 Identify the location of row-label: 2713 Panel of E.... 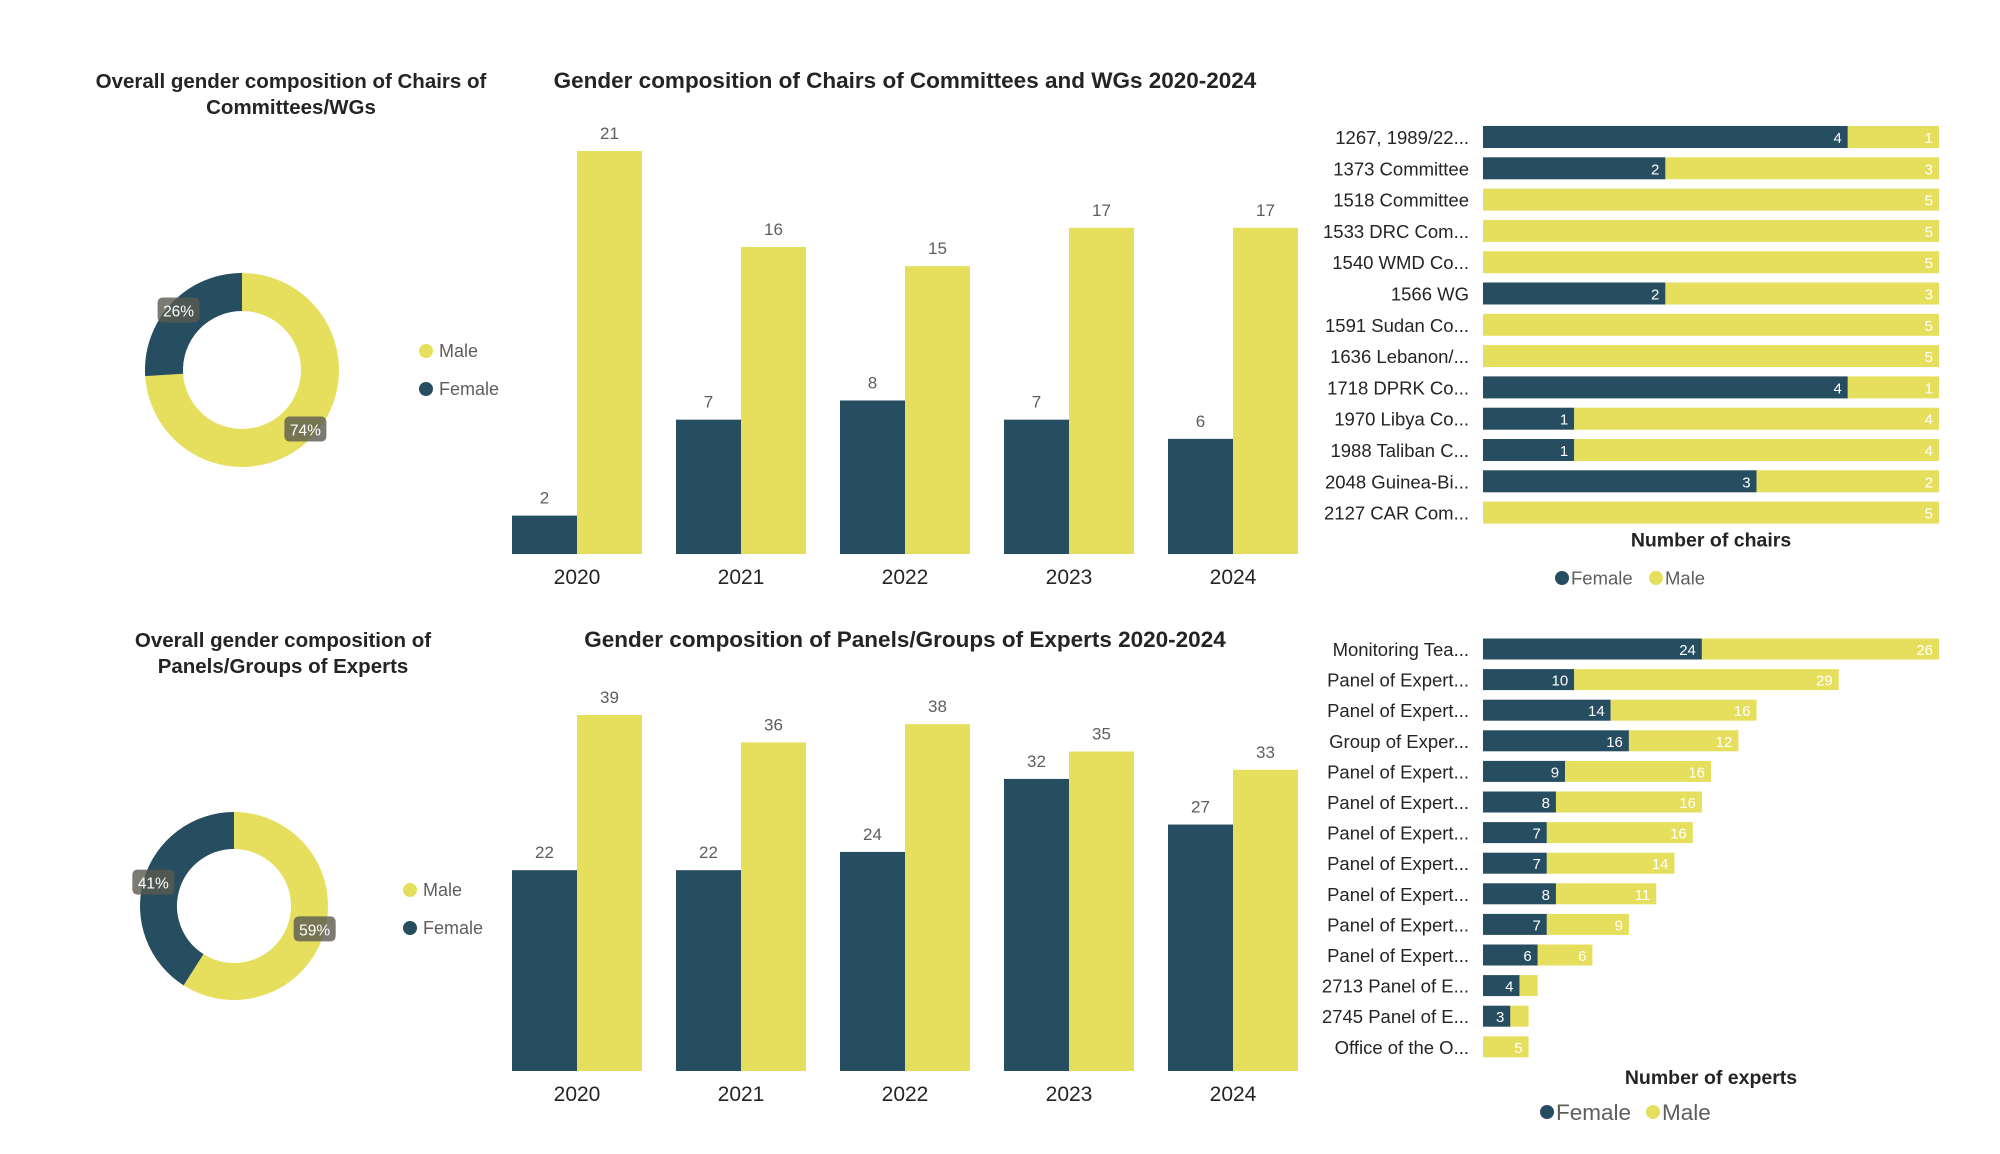
(1395, 986).